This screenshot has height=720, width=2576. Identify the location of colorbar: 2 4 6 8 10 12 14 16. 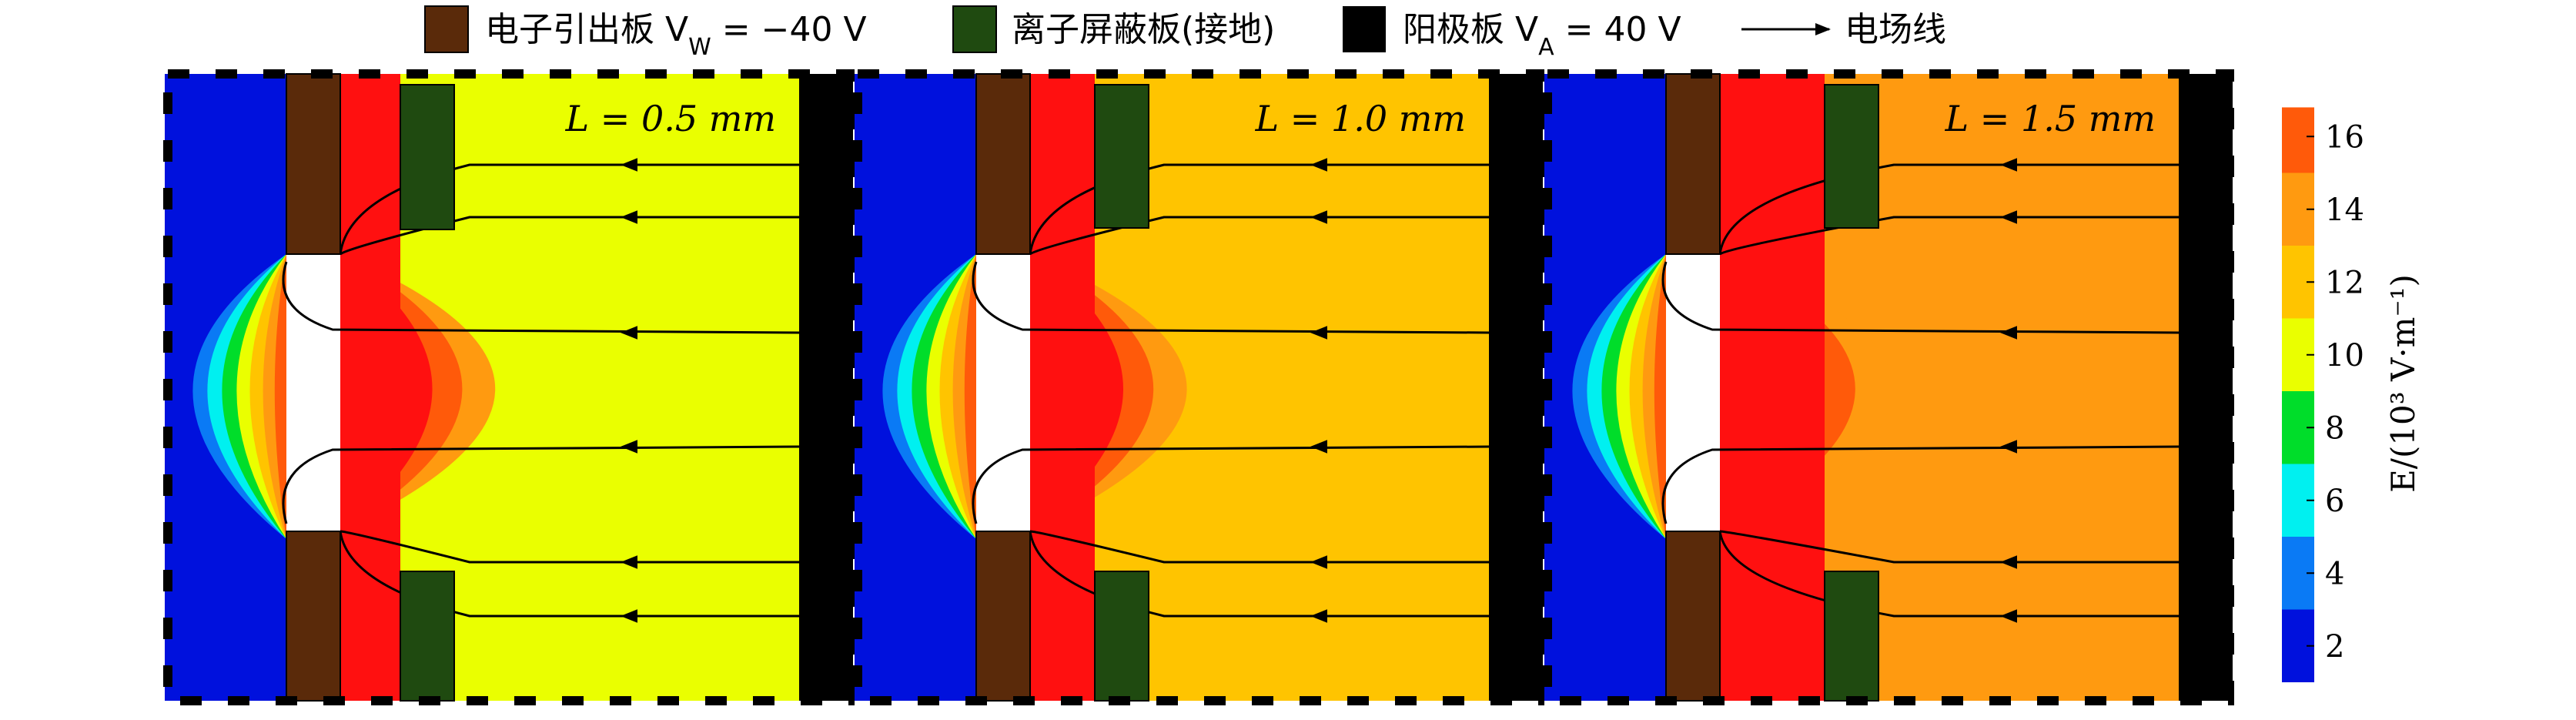
(2323, 394).